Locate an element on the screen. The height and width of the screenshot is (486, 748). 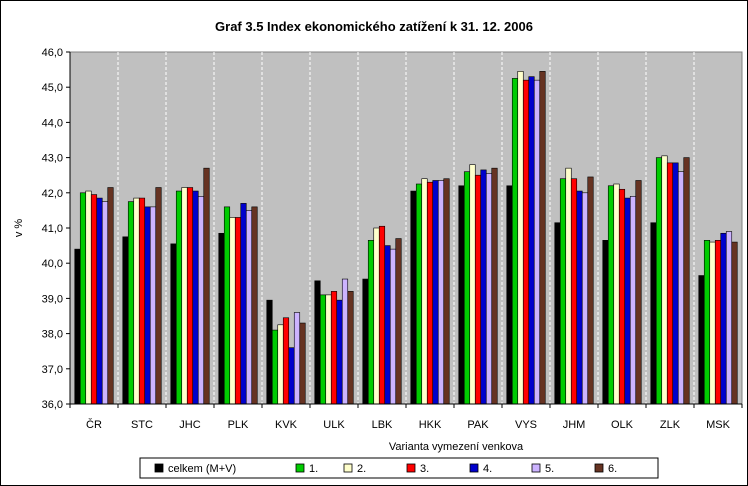
y-tick-label: 38,0 is located at coordinates (52, 335).